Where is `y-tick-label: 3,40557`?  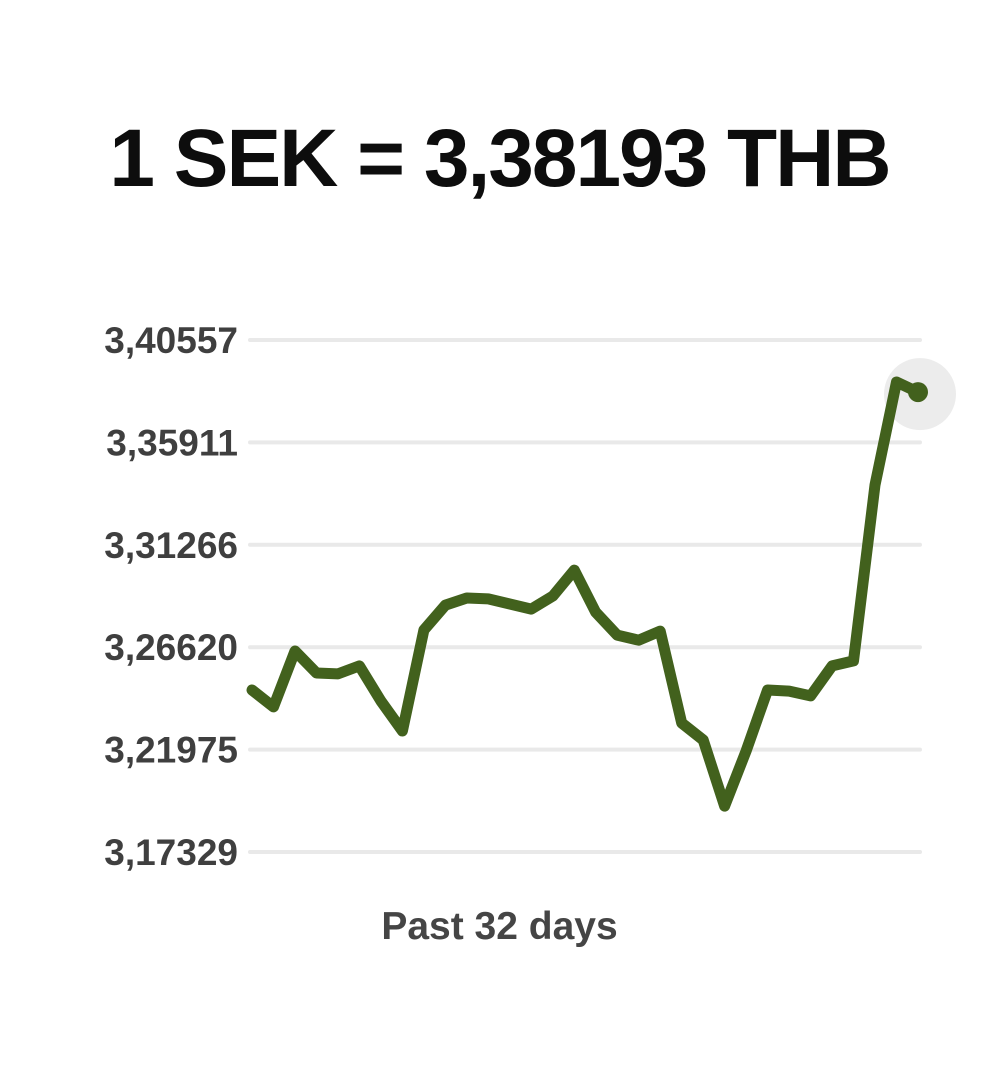 y-tick-label: 3,40557 is located at coordinates (171, 340).